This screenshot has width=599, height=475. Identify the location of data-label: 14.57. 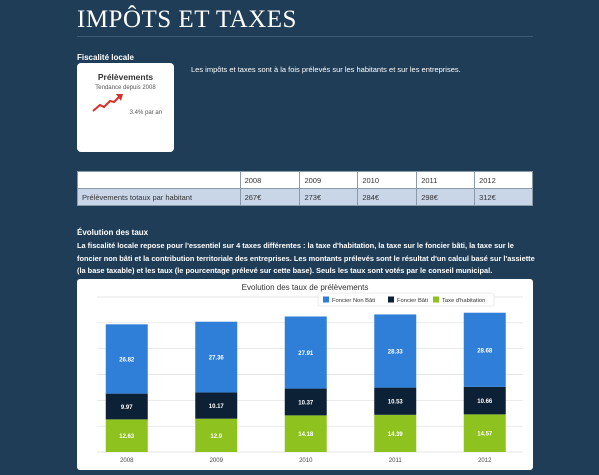
(485, 435).